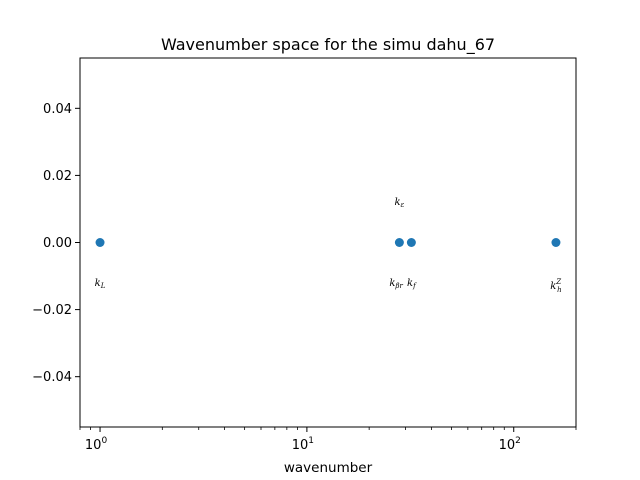 The width and height of the screenshot is (640, 480). Describe the element at coordinates (328, 428) in the screenshot. I see `x-axis-minor-ticks` at that location.